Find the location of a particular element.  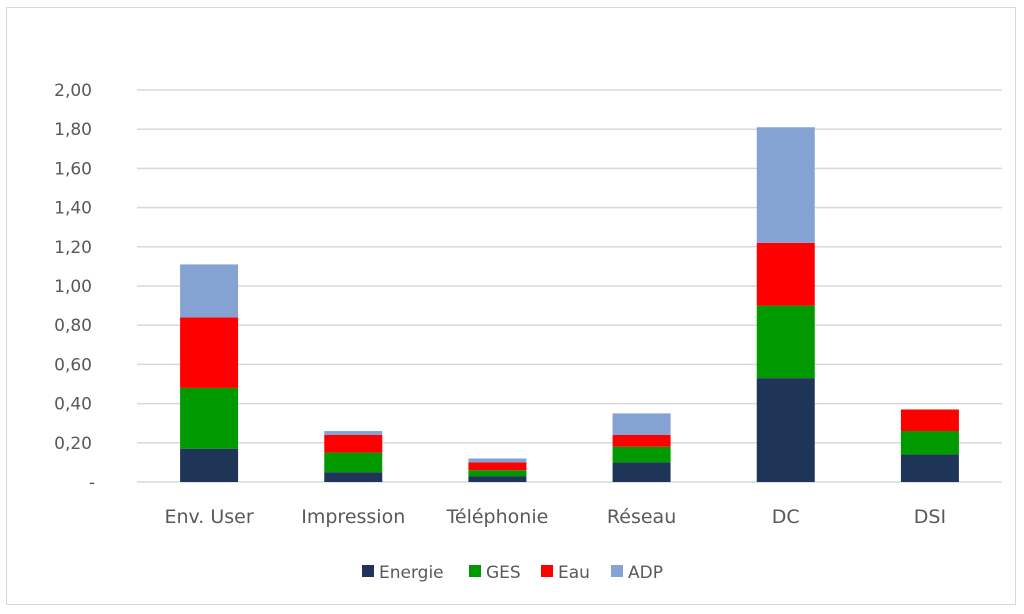

legend-swatch-energie is located at coordinates (368, 571).